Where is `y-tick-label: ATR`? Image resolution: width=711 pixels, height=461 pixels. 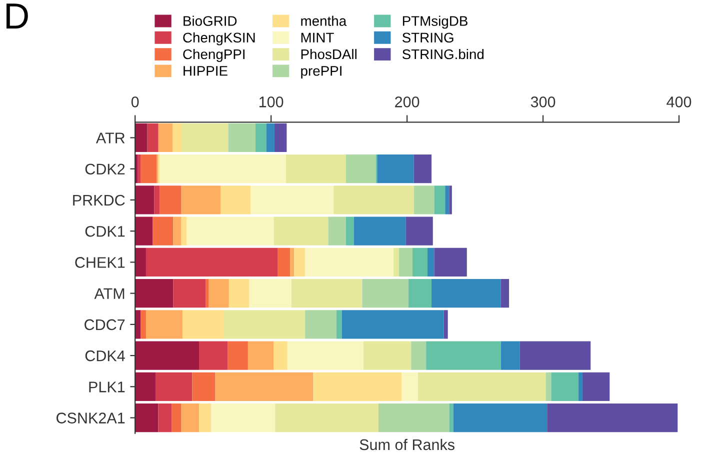 y-tick-label: ATR is located at coordinates (110, 138).